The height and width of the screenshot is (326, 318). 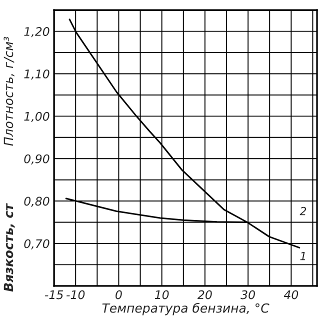 What do you see at coordinates (37, 117) in the screenshot?
I see `y-tick-label: 1,00` at bounding box center [37, 117].